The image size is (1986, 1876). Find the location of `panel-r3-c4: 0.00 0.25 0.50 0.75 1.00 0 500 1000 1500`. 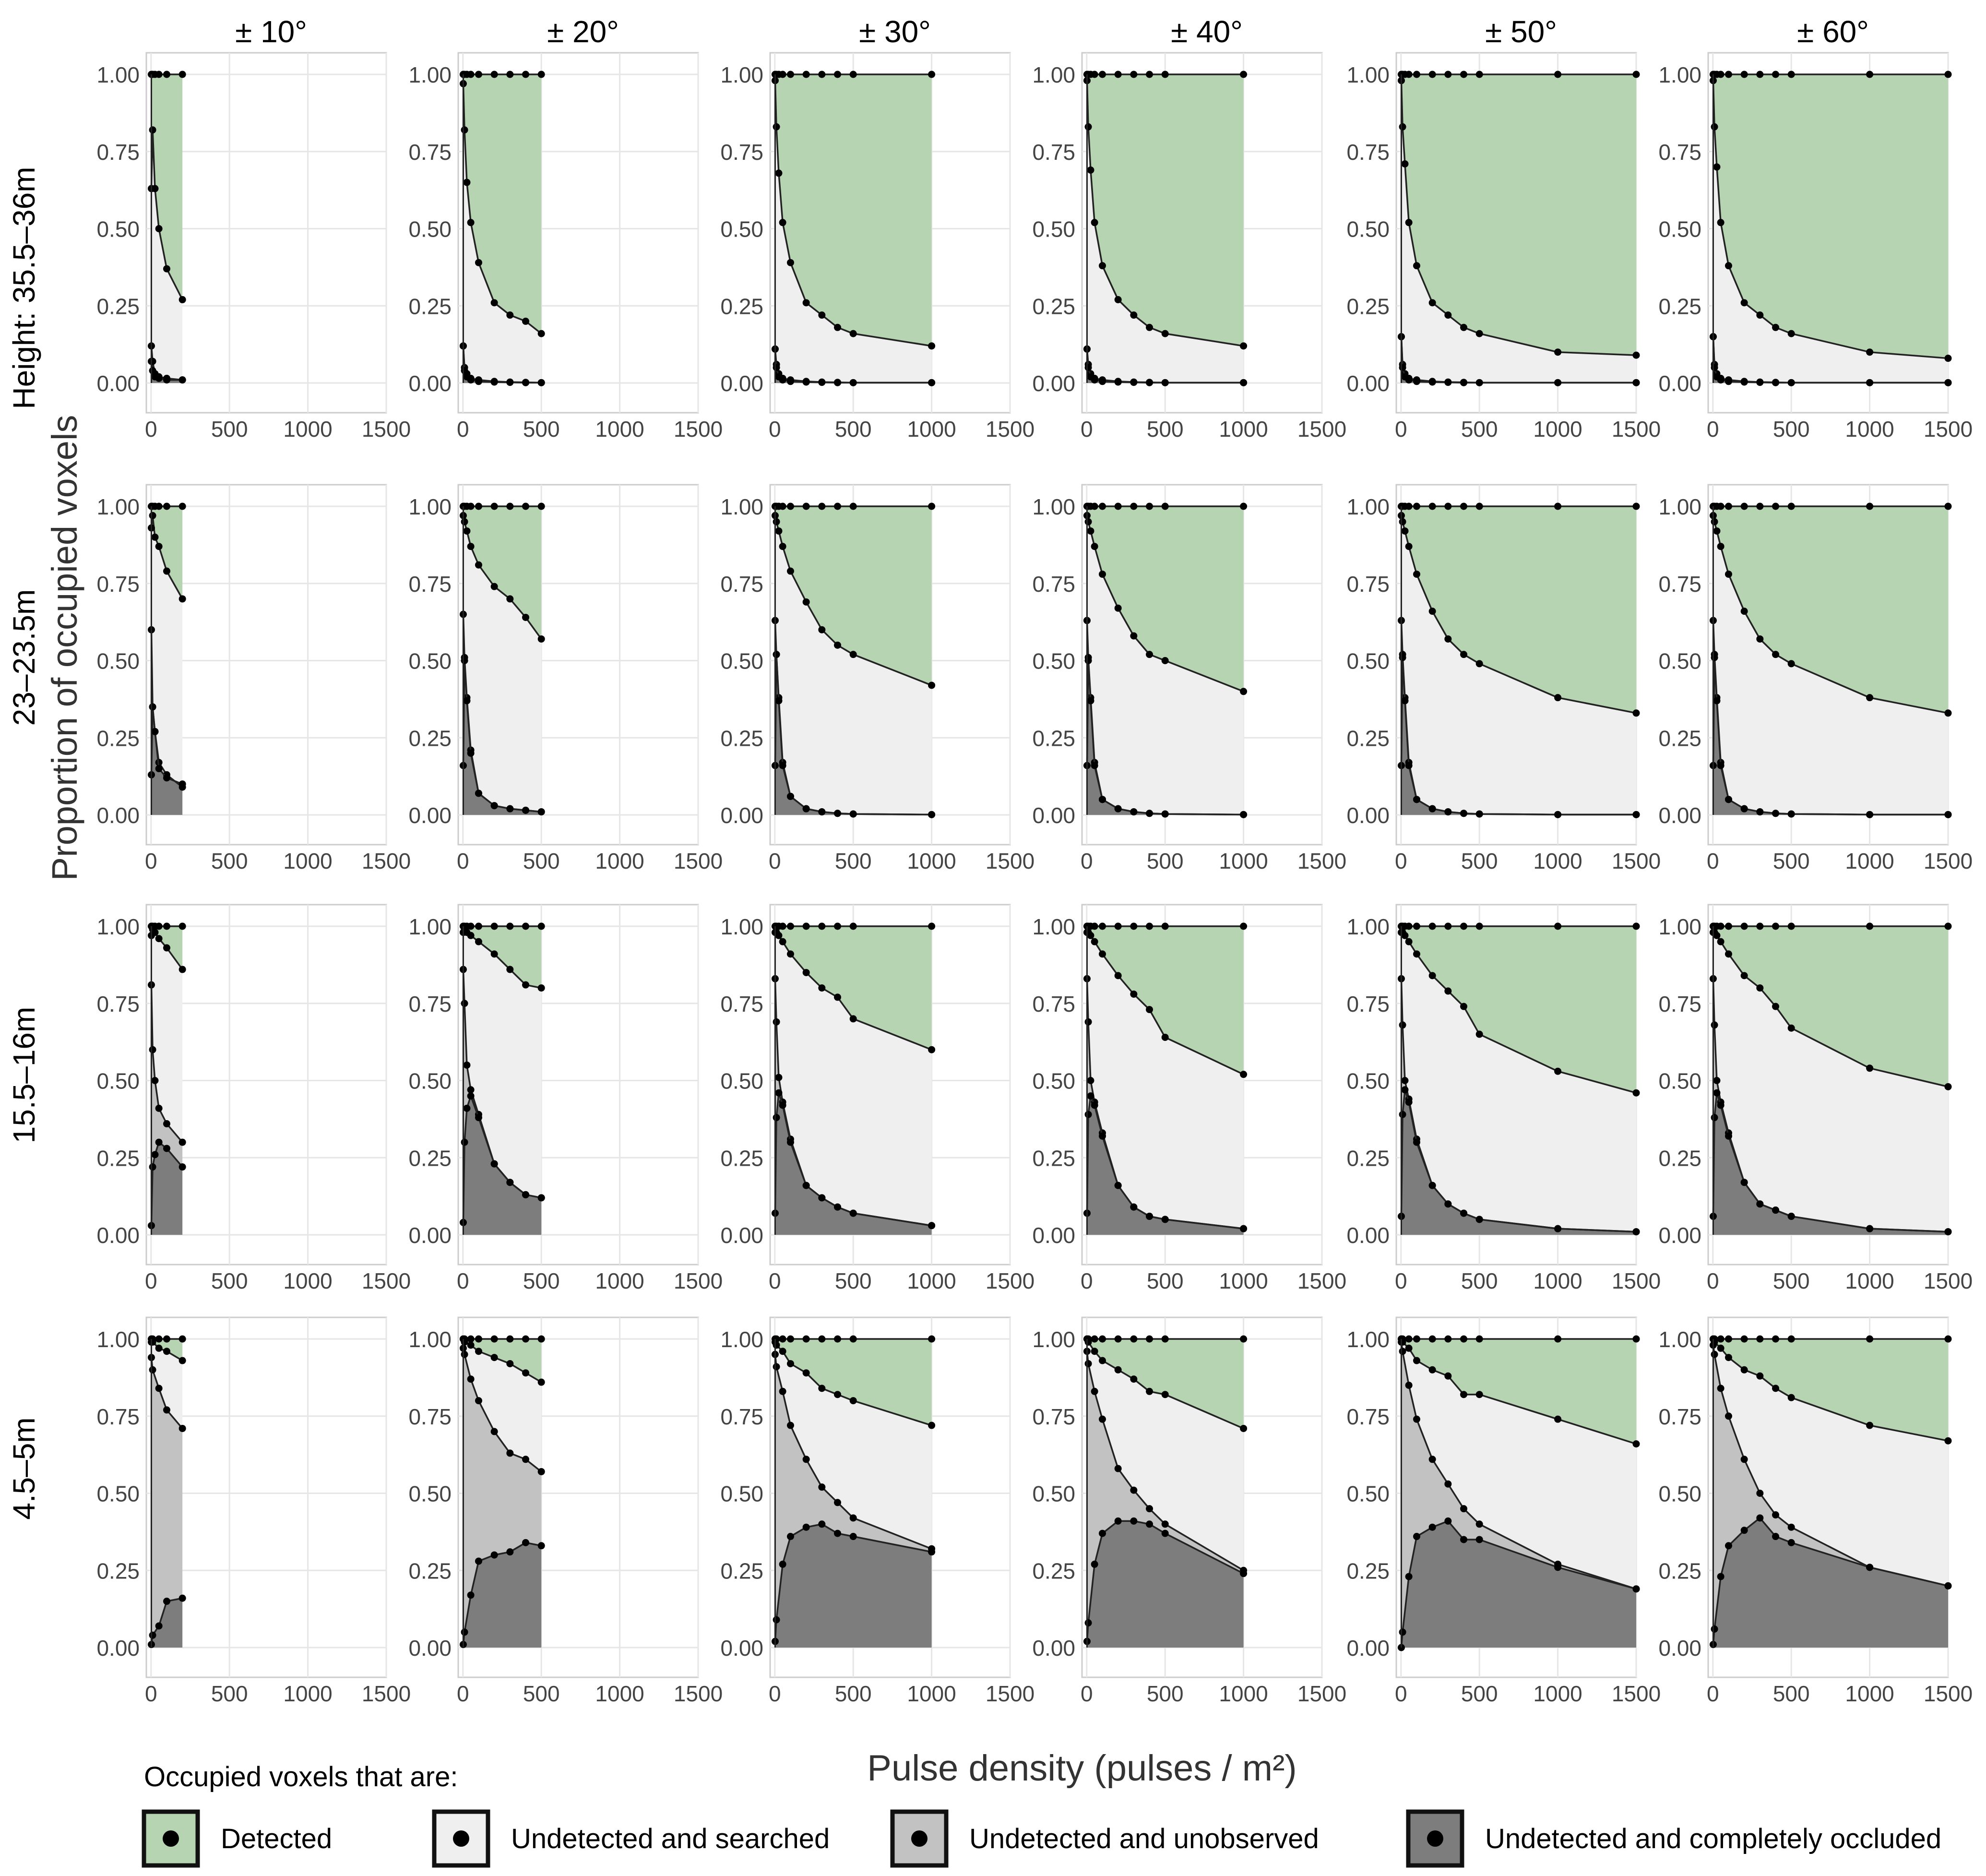

panel-r3-c4: 0.00 0.25 0.50 0.75 1.00 0 500 1000 1500 is located at coordinates (1189, 1098).